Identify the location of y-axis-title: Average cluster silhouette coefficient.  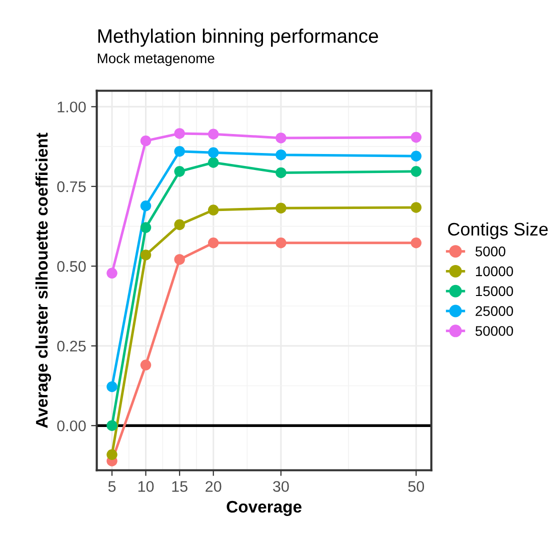
(43, 280).